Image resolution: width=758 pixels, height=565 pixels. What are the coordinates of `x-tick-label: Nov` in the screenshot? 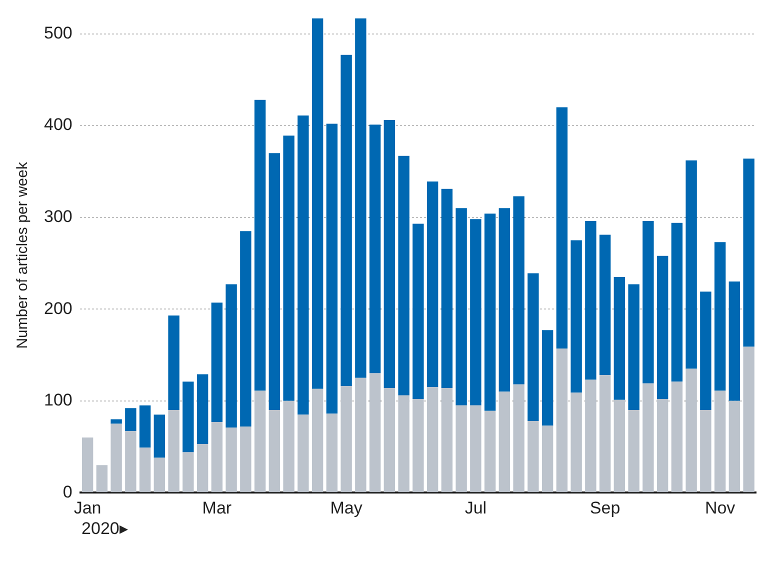 It's located at (720, 508).